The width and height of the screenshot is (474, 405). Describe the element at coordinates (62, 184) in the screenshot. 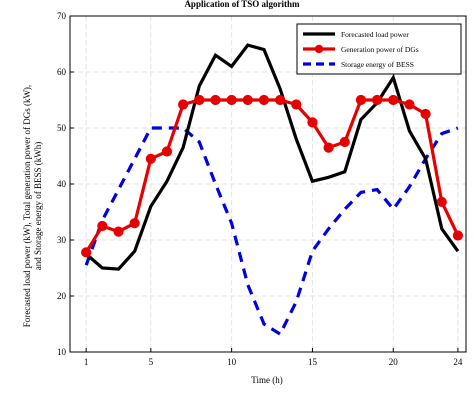

I see `y-tick-label: 40` at that location.